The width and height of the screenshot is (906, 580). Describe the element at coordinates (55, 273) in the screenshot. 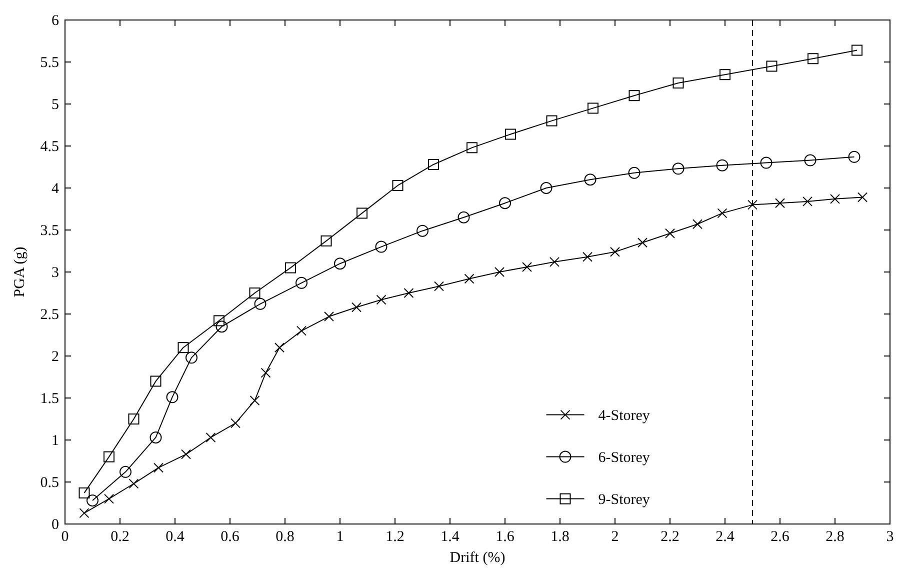

I see `y-tick-label: 3` at that location.